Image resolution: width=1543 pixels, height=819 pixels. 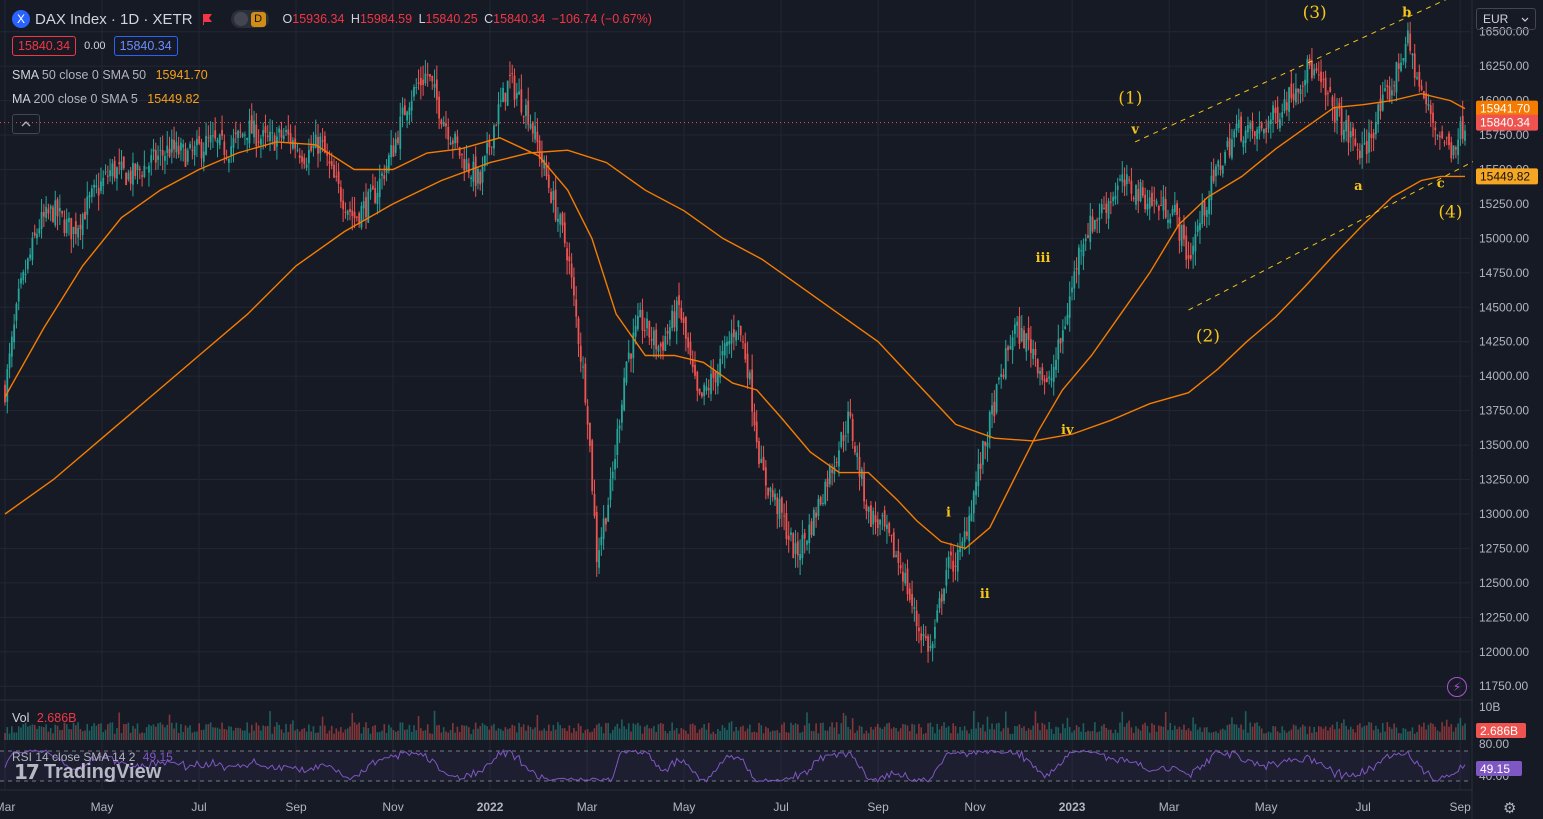 I want to click on symbol-logo-icon: X, so click(x=21, y=19).